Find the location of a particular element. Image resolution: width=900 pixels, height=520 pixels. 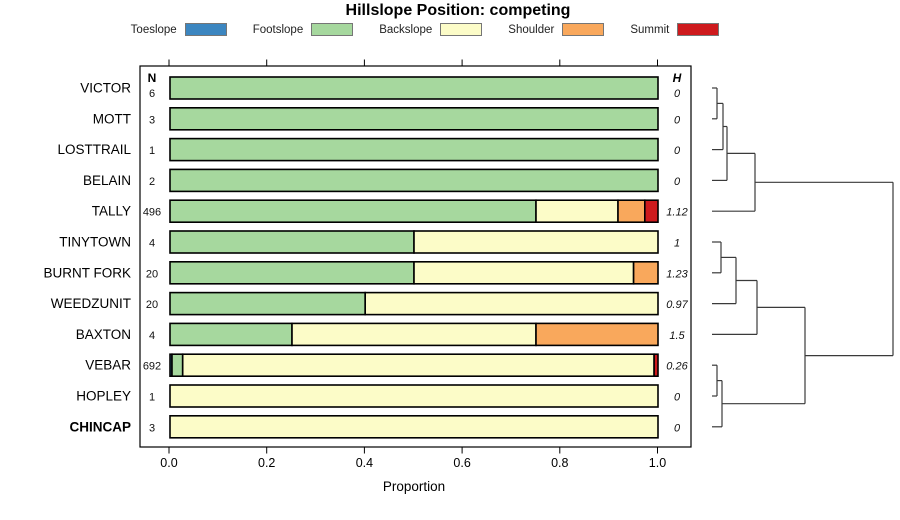

row-label: HOPLEY is located at coordinates (103, 396).